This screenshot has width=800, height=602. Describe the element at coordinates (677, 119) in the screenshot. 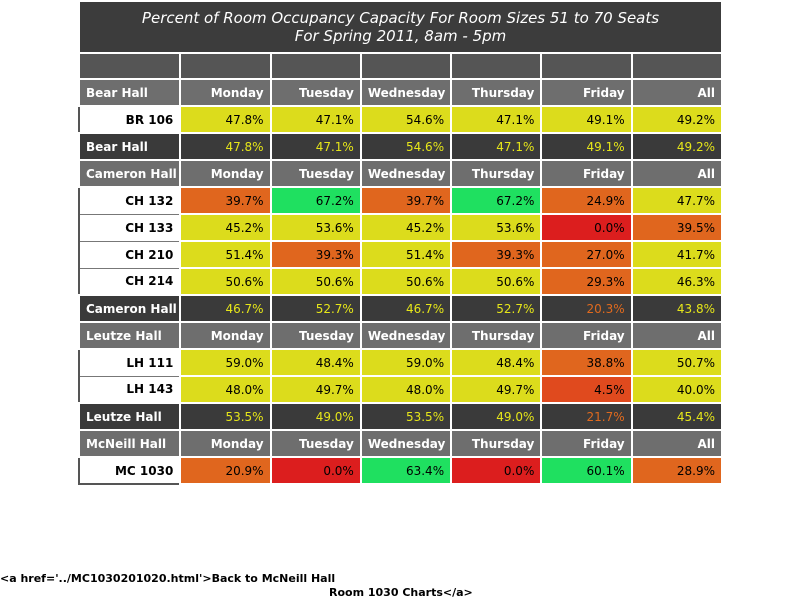

I see `occupancy-value-cell: 49.2%` at that location.